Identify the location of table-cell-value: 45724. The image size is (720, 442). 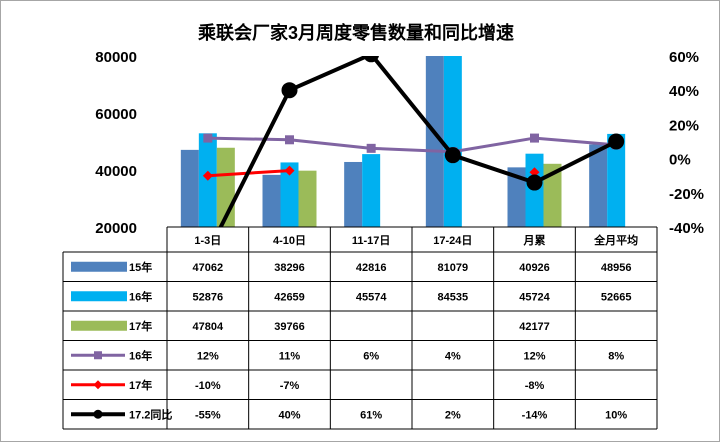
(534, 297).